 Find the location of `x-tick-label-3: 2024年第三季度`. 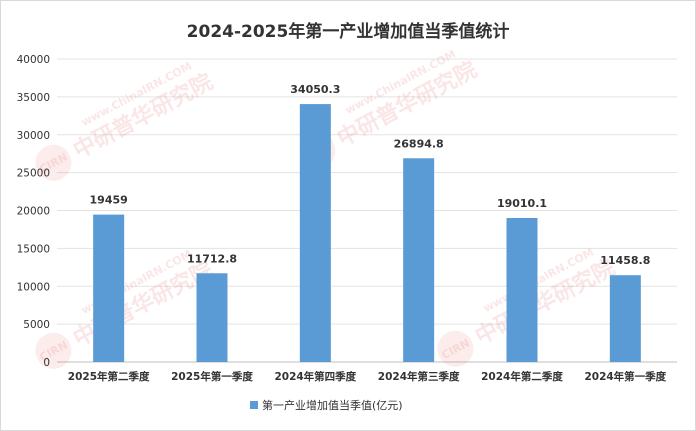

x-tick-label-3: 2024年第三季度 is located at coordinates (419, 376).